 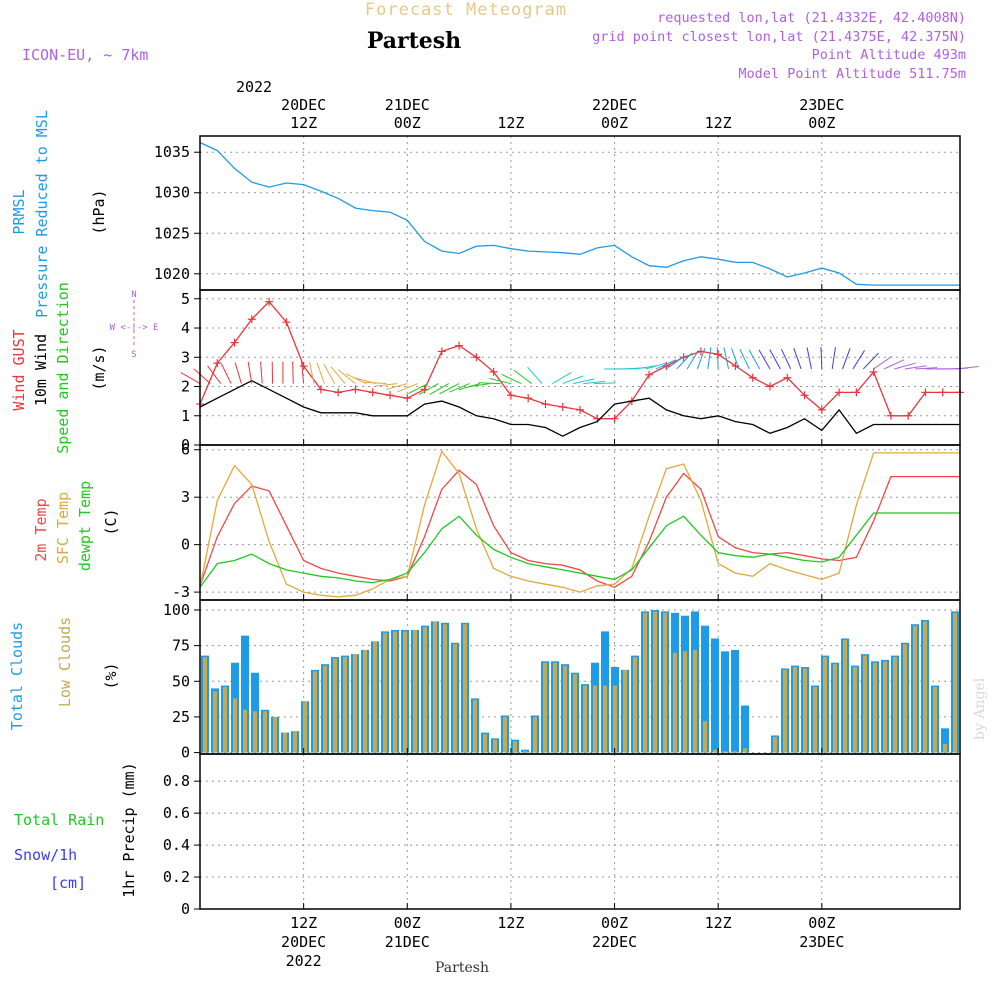 I want to click on series-line-10m-wind, so click(x=579, y=408).